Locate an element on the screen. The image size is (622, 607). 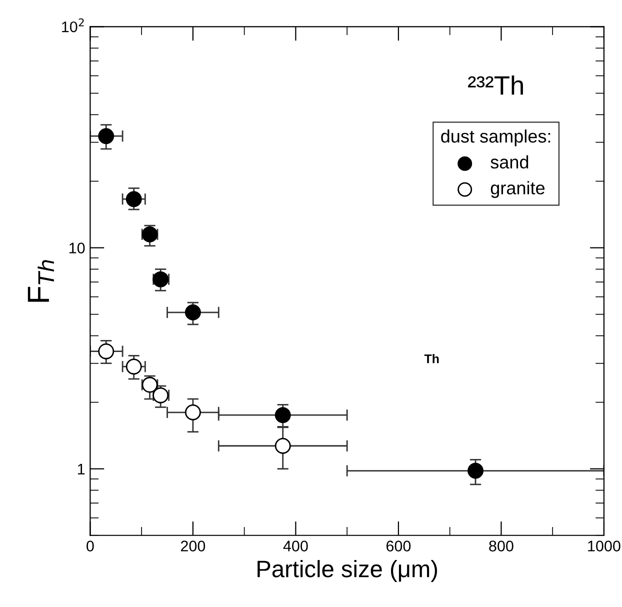
legend-title: dust samples: is located at coordinates (495, 137).